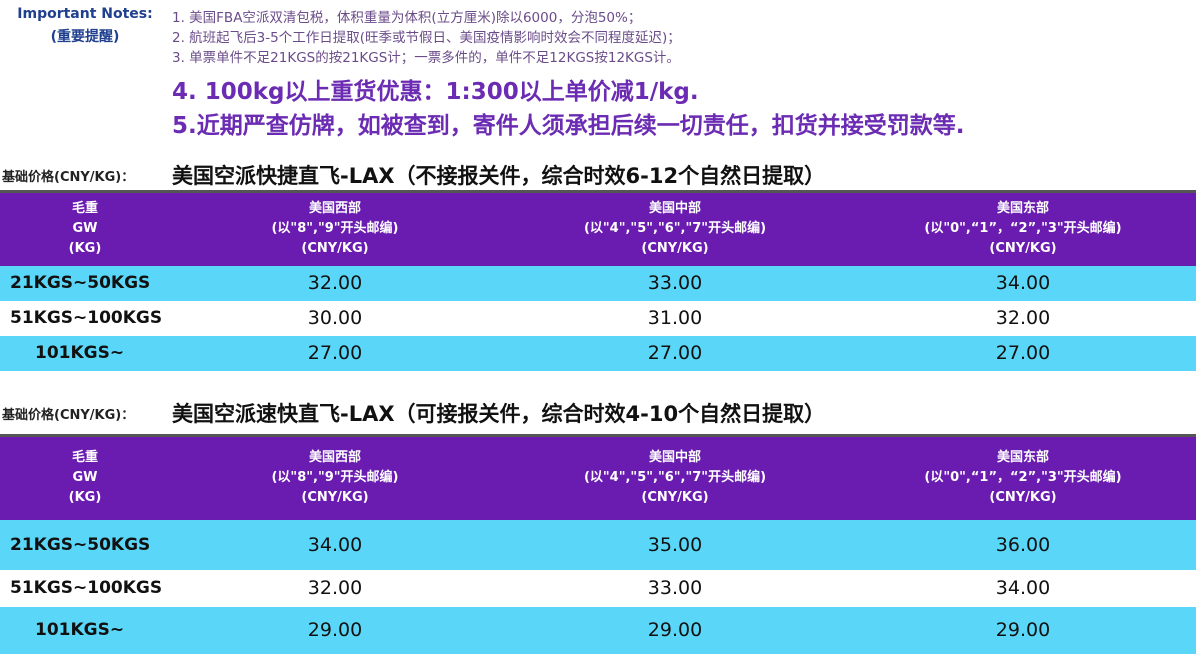  What do you see at coordinates (68, 177) in the screenshot?
I see `section-1-label: 基础价格(CNY/KG)：` at bounding box center [68, 177].